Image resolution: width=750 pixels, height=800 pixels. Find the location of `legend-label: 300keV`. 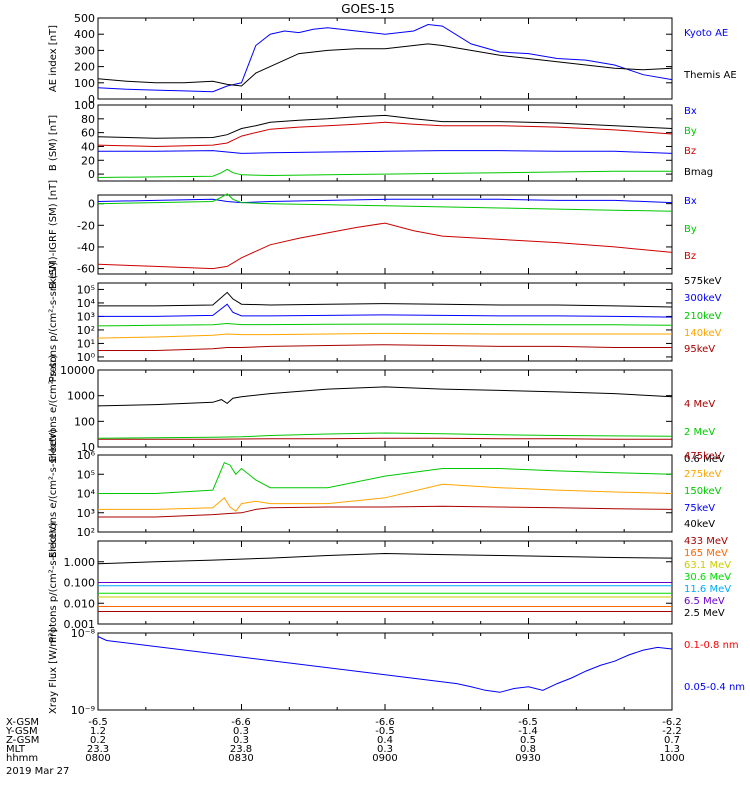

legend-label: 300keV is located at coordinates (703, 298).